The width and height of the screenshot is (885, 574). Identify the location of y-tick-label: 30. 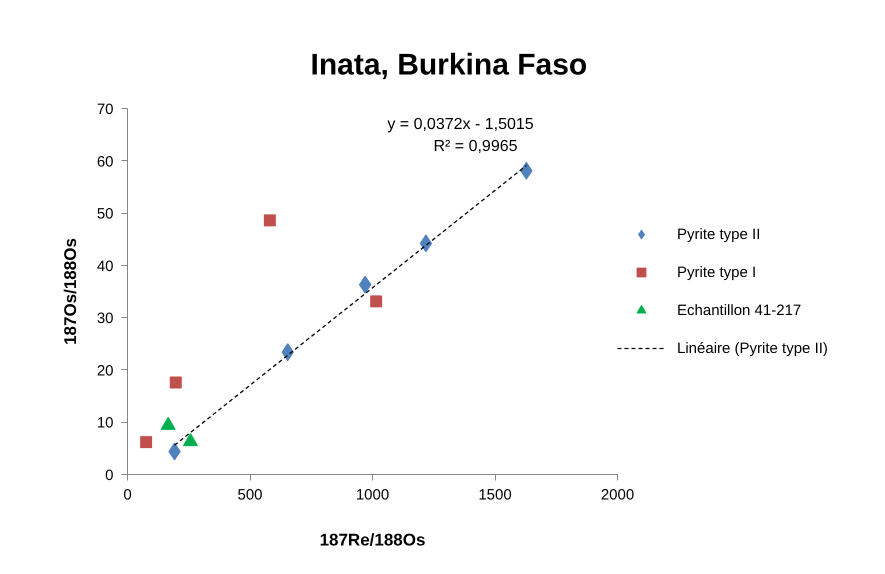
(105, 319).